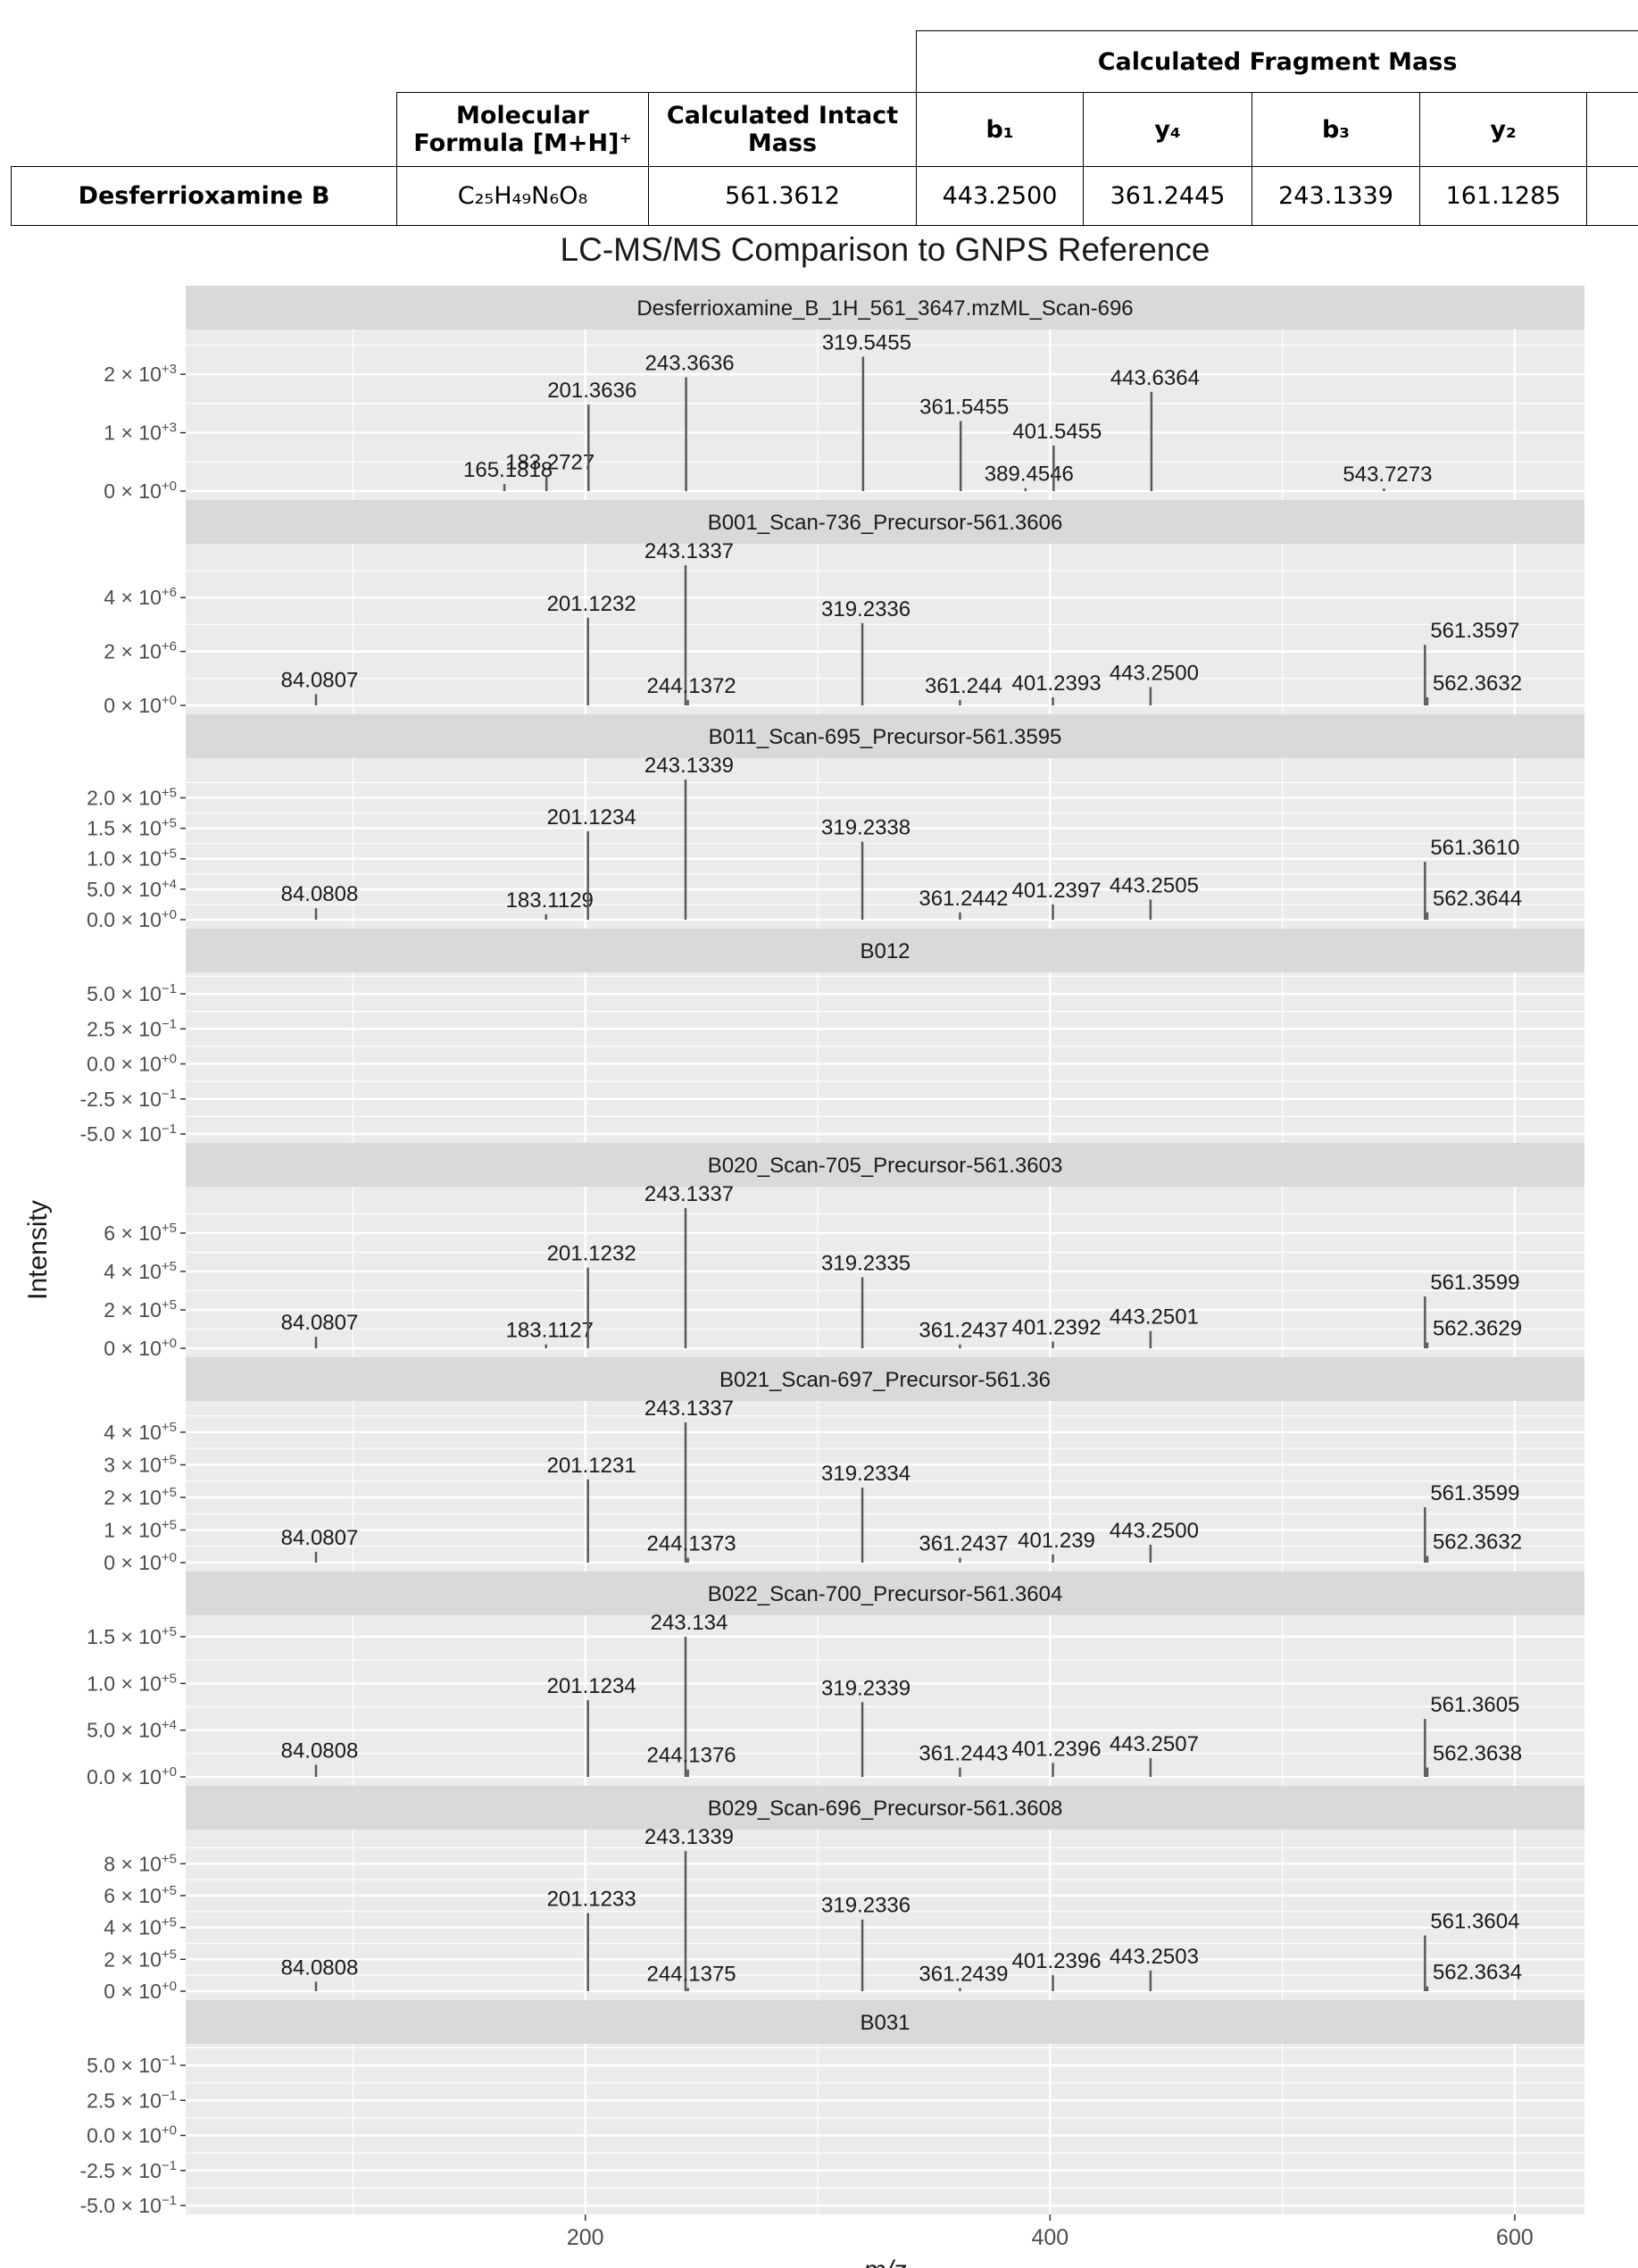  I want to click on peak-label: 401.2396, so click(1056, 1749).